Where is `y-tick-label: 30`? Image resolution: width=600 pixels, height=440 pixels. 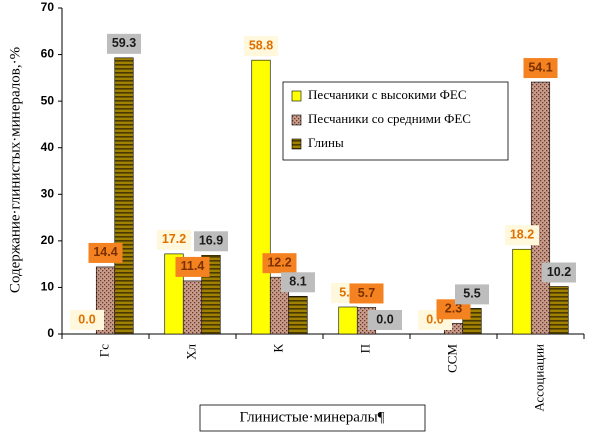
y-tick-label: 30 is located at coordinates (48, 193).